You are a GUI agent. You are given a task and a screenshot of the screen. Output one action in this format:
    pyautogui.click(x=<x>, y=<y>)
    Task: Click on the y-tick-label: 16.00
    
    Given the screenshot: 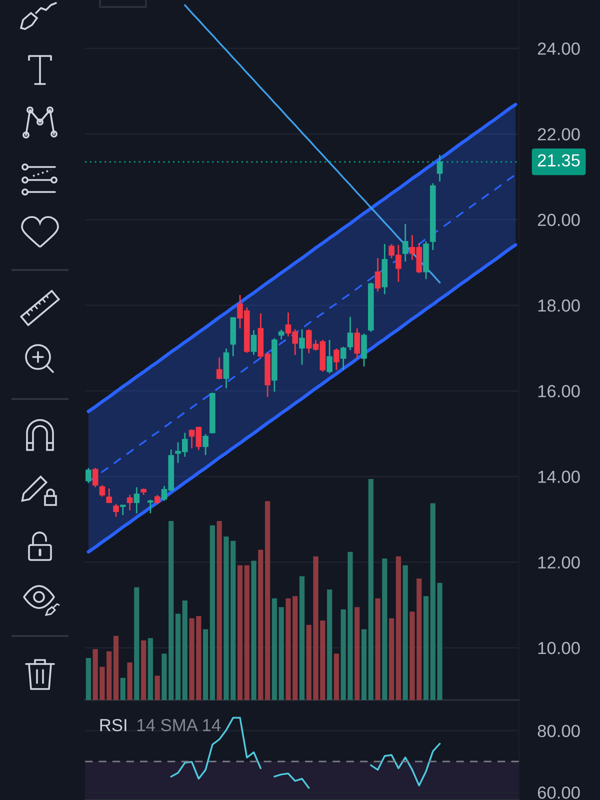 What is the action you would take?
    pyautogui.click(x=559, y=391)
    